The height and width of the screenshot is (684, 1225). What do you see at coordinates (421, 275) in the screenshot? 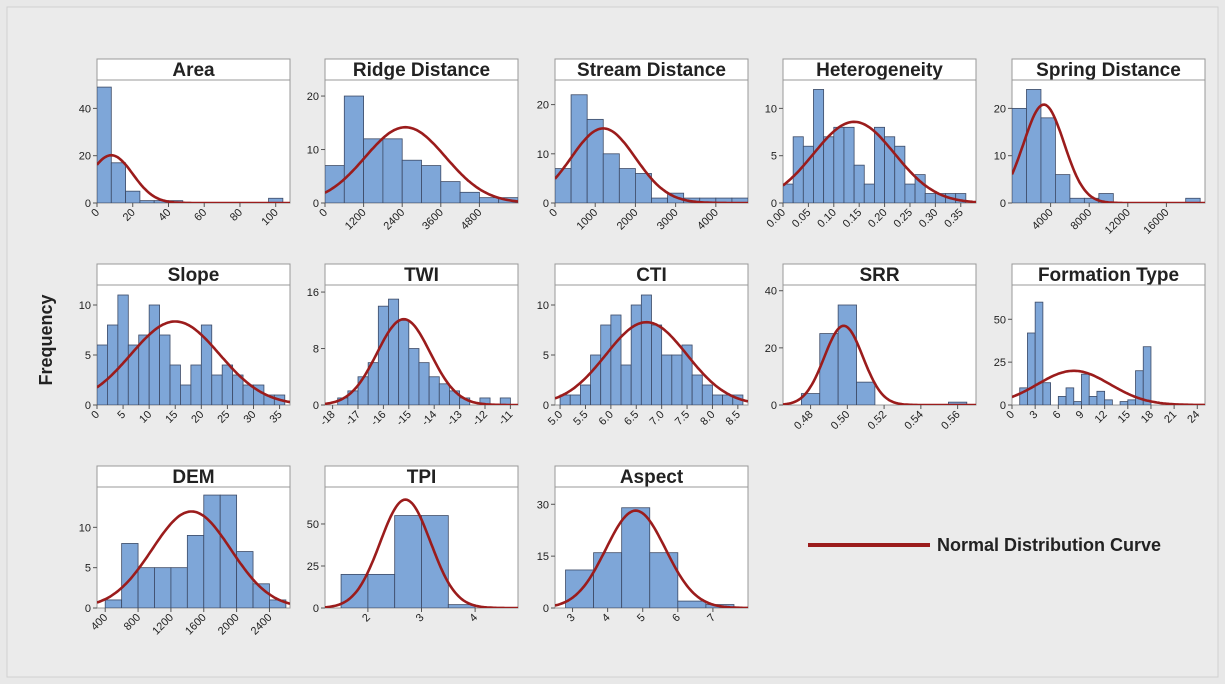
I see `panel-title: TWI` at bounding box center [421, 275].